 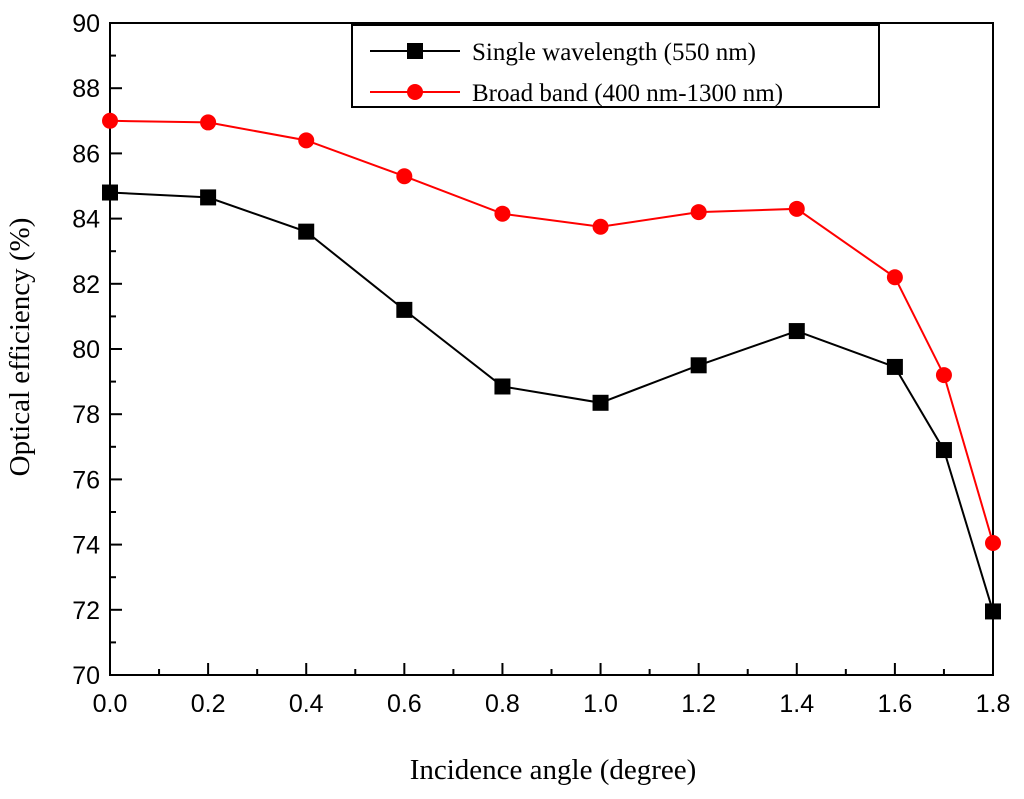 I want to click on y-tick-label: 80, so click(x=86, y=350).